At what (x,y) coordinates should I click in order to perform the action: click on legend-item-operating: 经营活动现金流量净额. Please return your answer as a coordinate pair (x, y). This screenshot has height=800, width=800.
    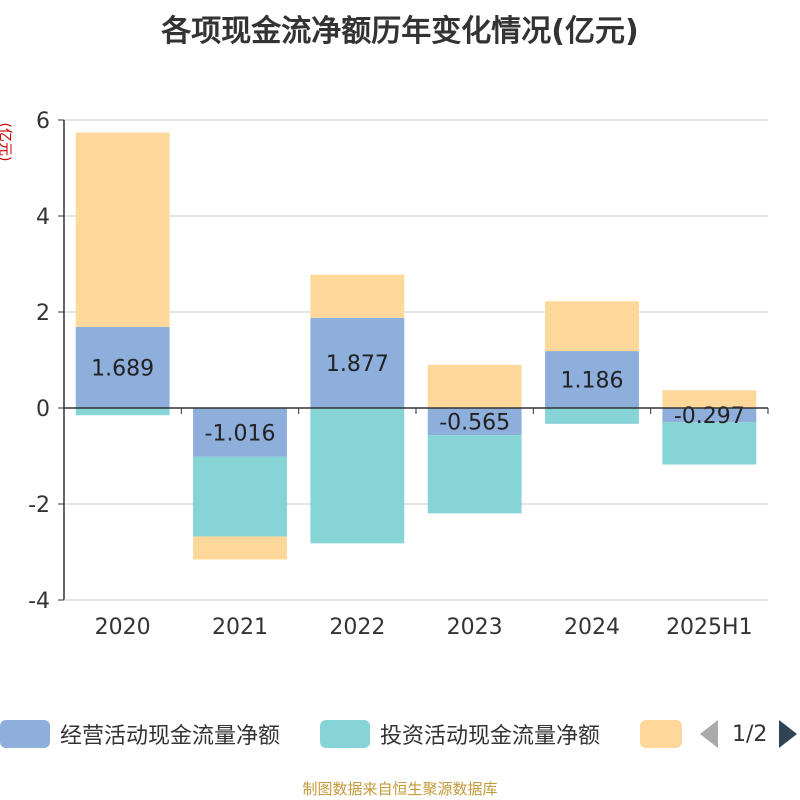
    Looking at the image, I should click on (140, 734).